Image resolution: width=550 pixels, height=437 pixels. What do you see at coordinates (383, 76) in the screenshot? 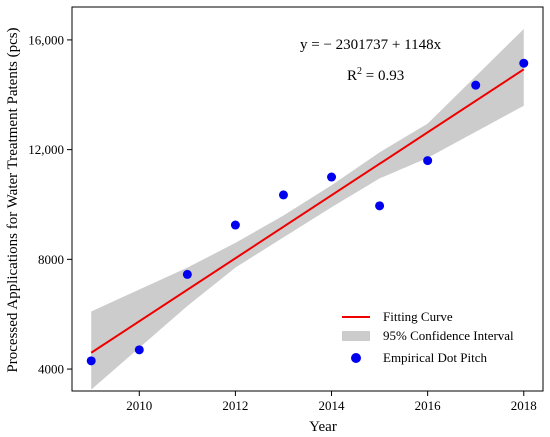
I see `r-squared-value: = 0.93` at bounding box center [383, 76].